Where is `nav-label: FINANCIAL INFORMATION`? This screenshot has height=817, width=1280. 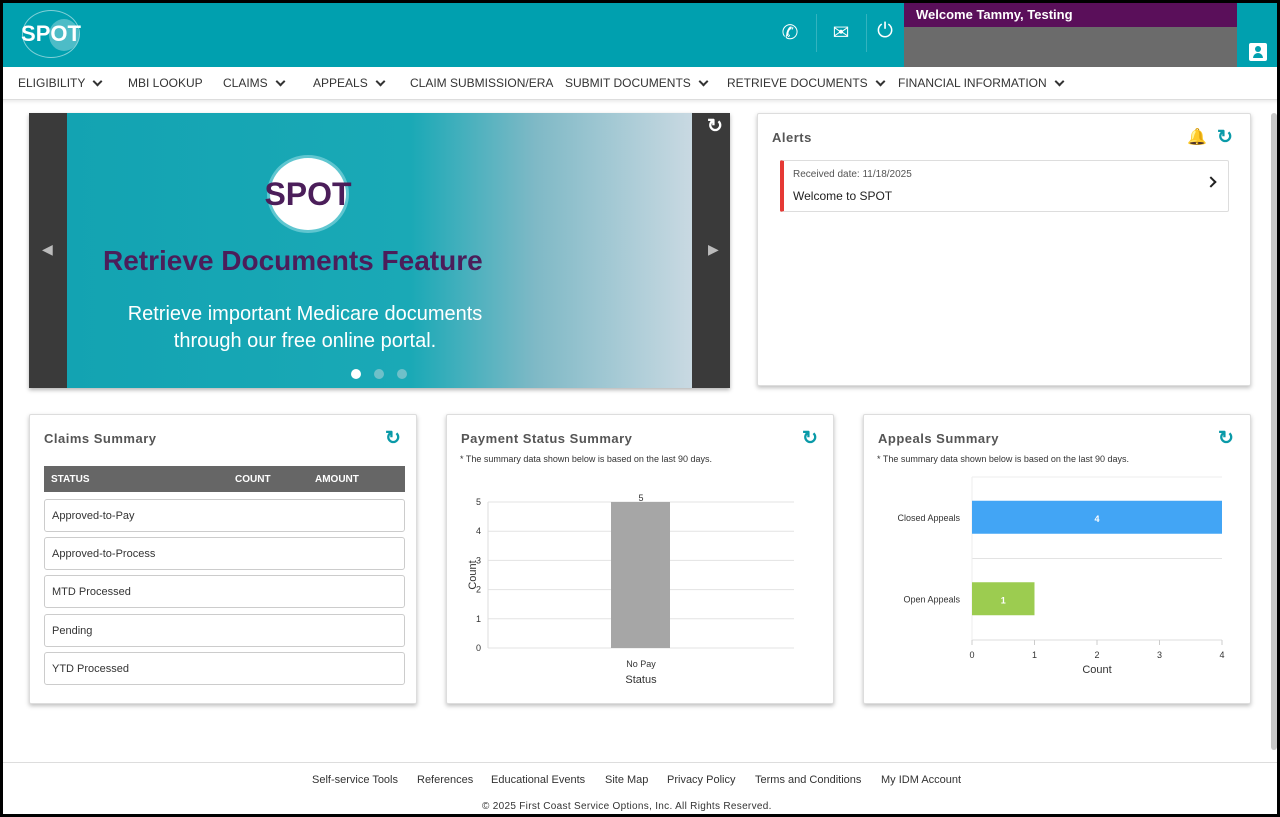 nav-label: FINANCIAL INFORMATION is located at coordinates (972, 83).